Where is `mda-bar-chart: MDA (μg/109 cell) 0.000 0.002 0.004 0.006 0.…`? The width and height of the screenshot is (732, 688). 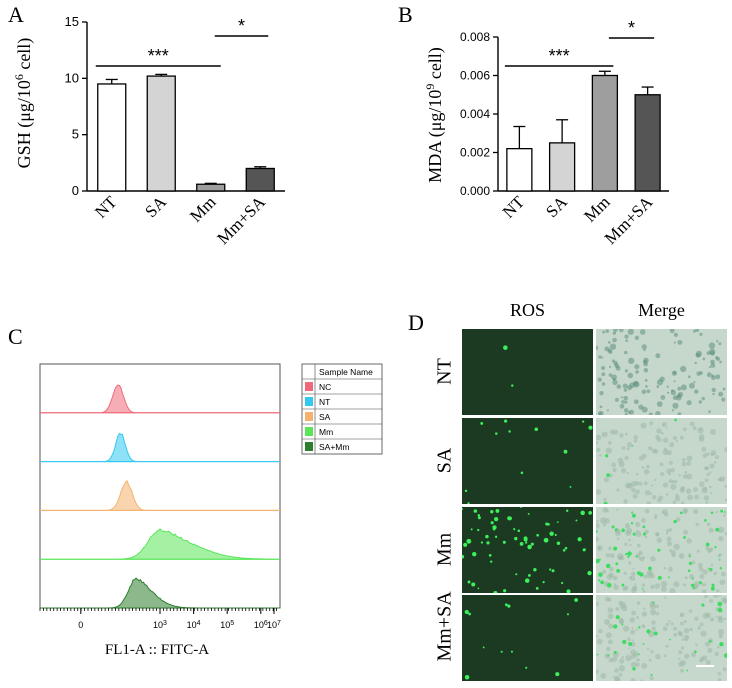 mda-bar-chart: MDA (μg/109 cell) 0.000 0.002 0.004 0.006 0.… is located at coordinates (546, 133).